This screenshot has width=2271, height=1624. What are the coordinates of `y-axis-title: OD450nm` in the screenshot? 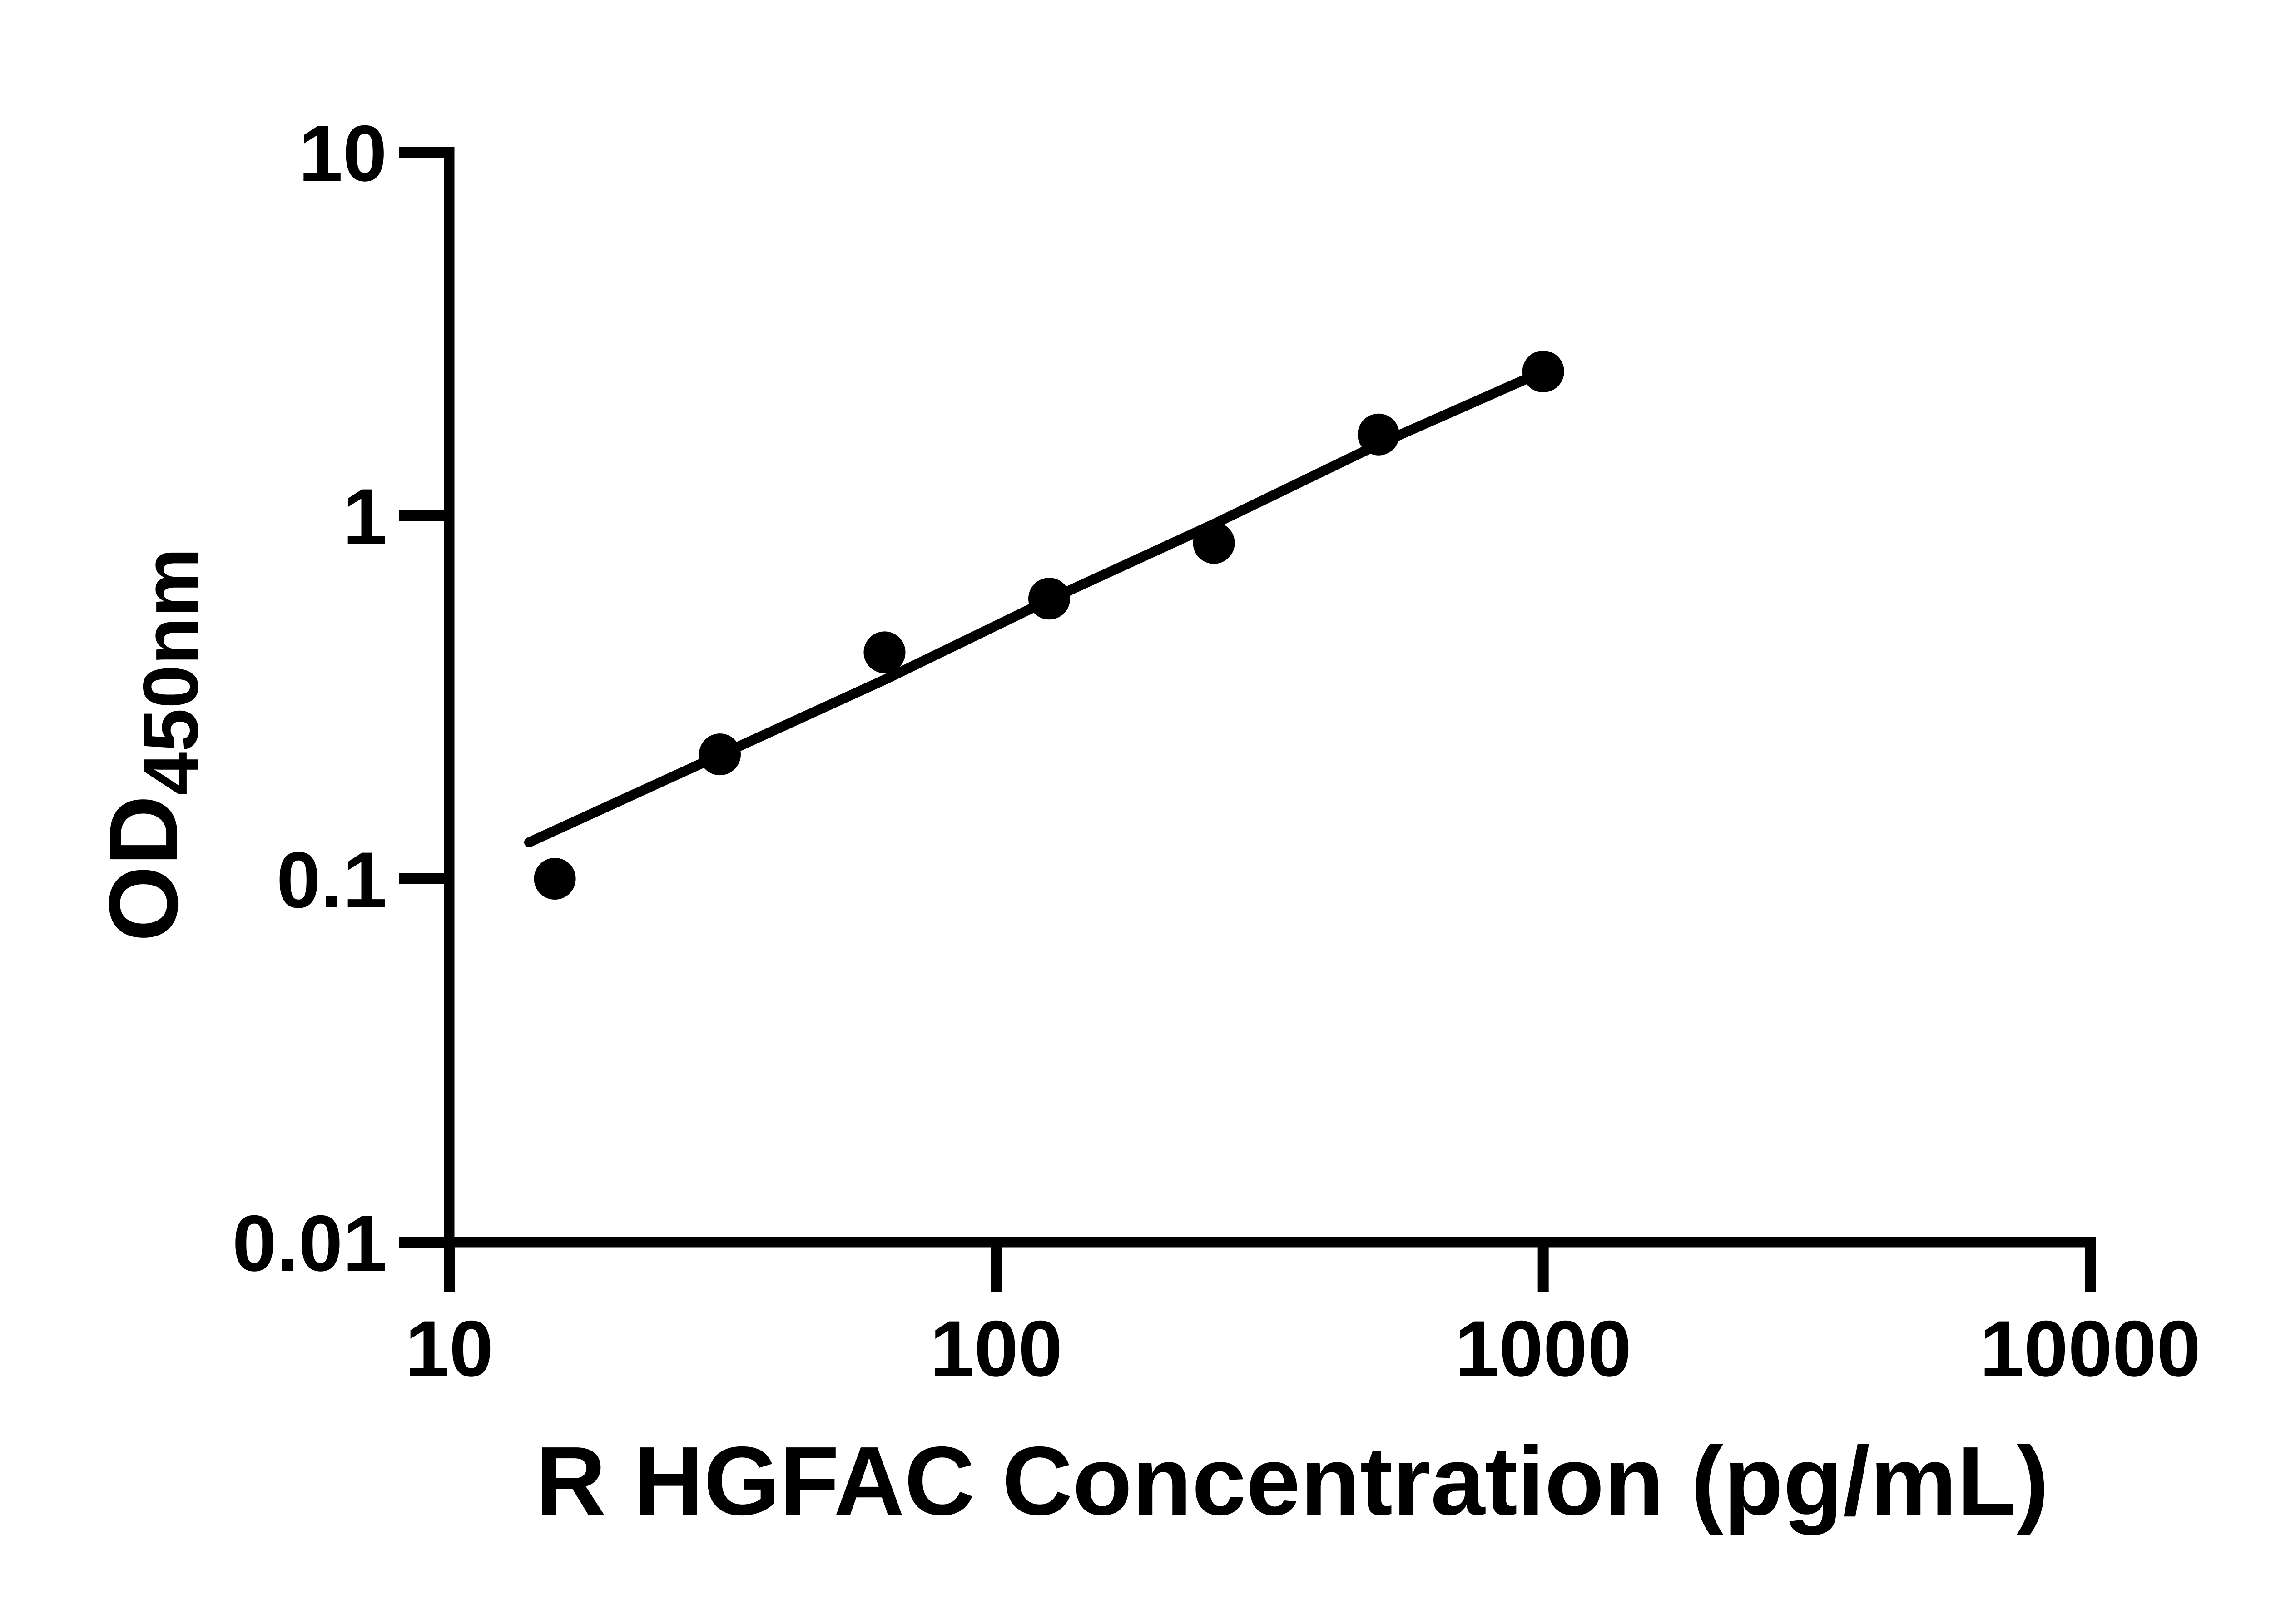 It's located at (151, 744).